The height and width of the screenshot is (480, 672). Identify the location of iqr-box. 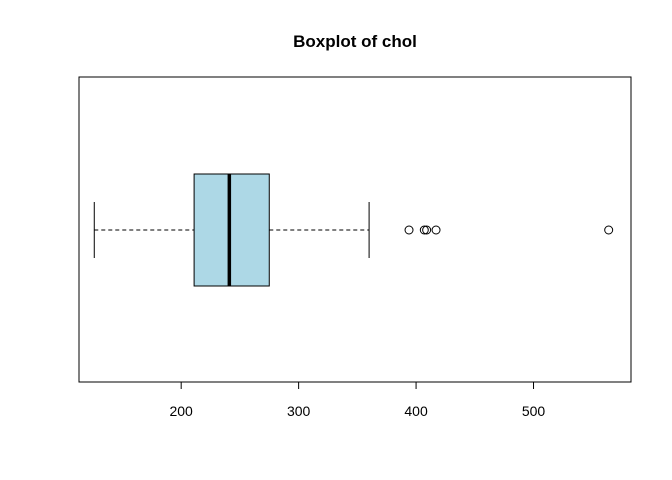
(231, 230).